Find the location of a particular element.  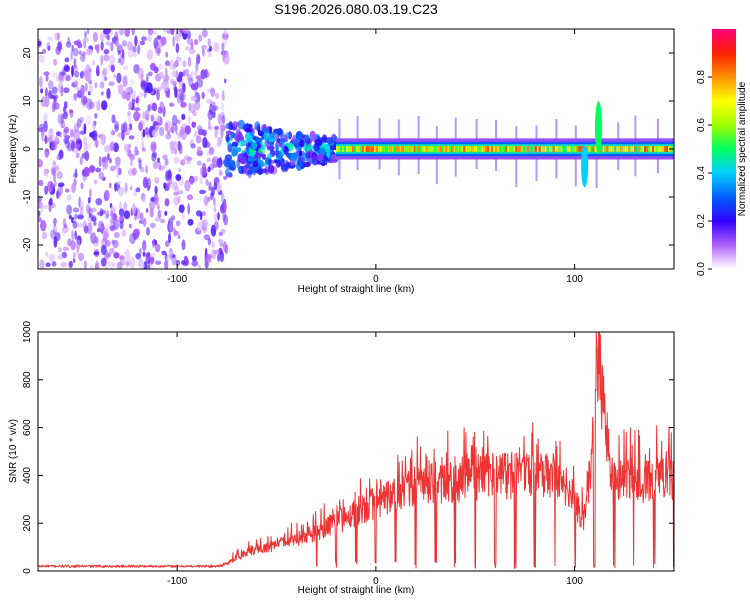

y-tick-label: -10 is located at coordinates (27, 196).